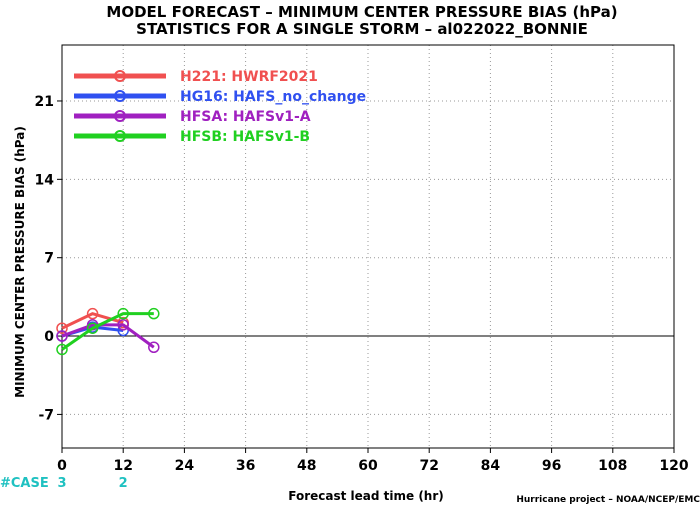 This screenshot has height=506, width=700. I want to click on case-count: 3, so click(61, 483).